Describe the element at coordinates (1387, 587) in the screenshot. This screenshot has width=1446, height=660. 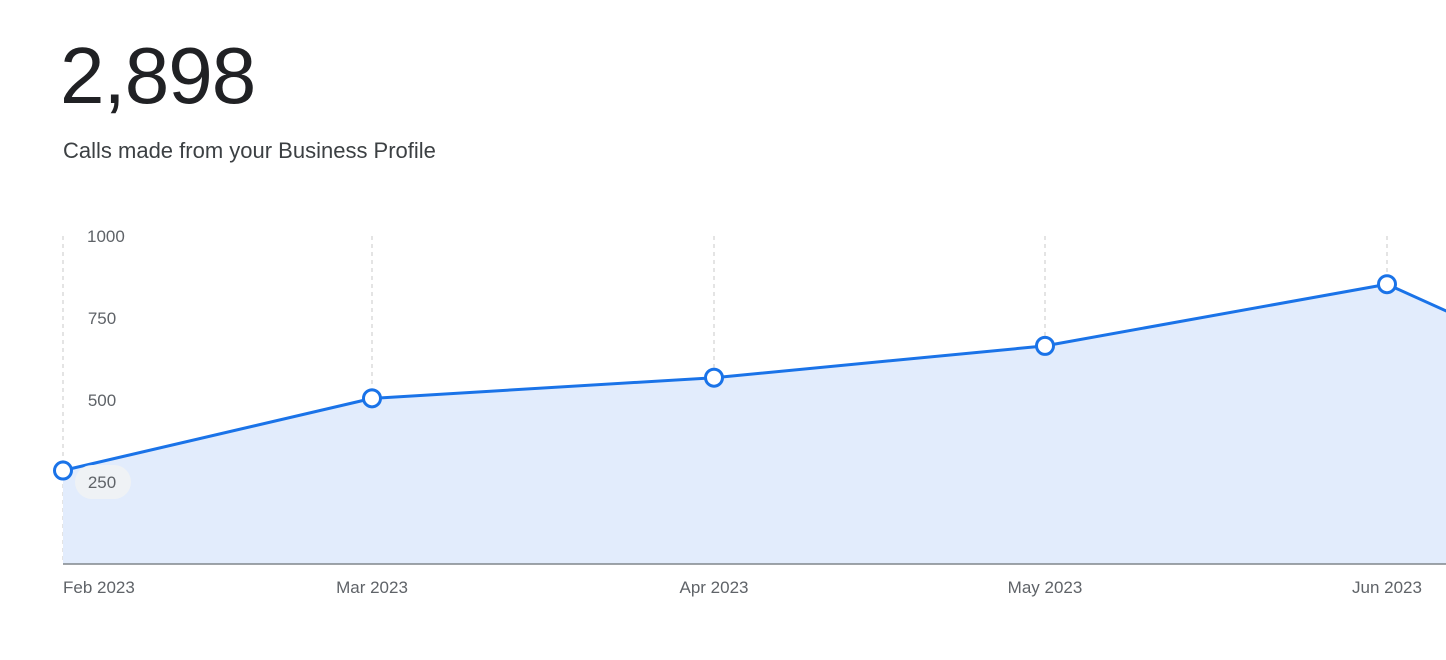
I see `x-tick-label: Jun 2023` at that location.